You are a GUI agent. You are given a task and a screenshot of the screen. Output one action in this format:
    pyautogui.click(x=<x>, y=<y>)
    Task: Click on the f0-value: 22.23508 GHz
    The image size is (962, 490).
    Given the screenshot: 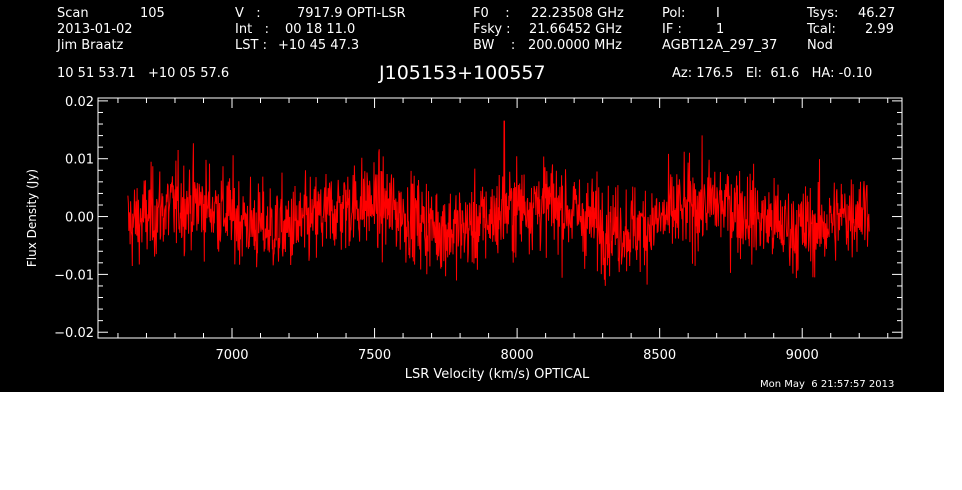 What is the action you would take?
    pyautogui.click(x=577, y=13)
    